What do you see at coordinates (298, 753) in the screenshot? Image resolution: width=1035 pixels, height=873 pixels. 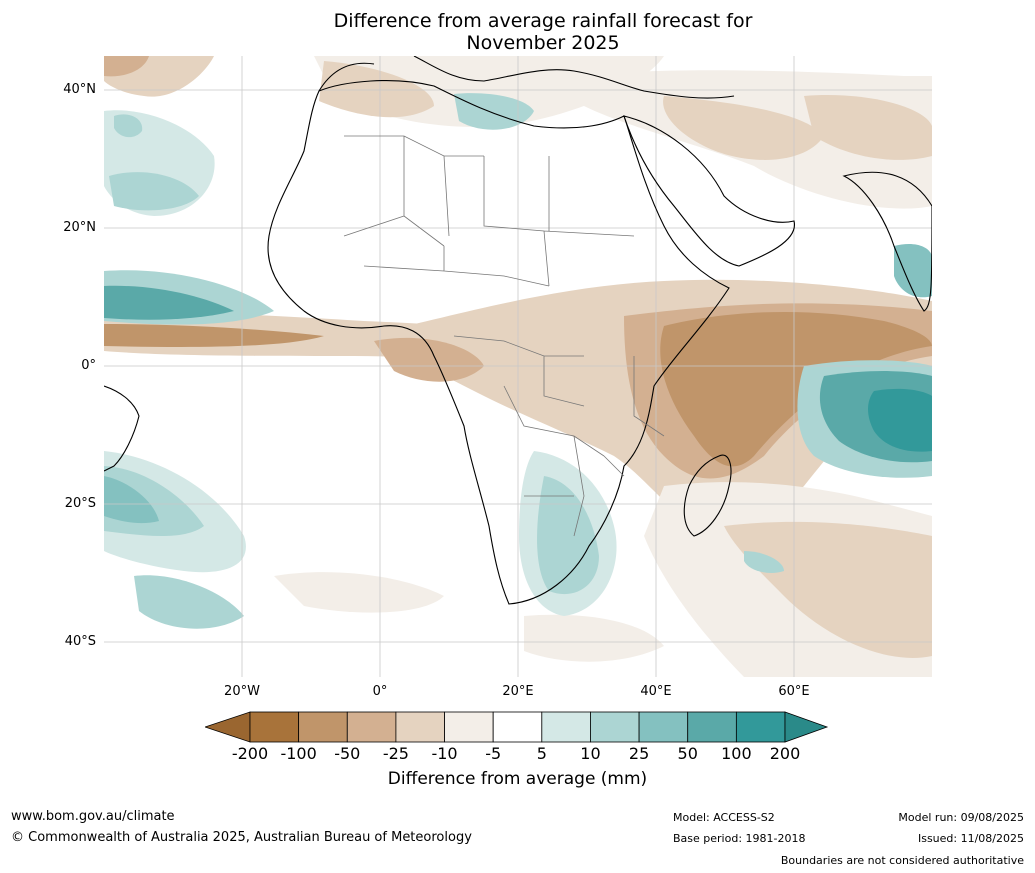 I see `colorbar-tick-label: -100` at bounding box center [298, 753].